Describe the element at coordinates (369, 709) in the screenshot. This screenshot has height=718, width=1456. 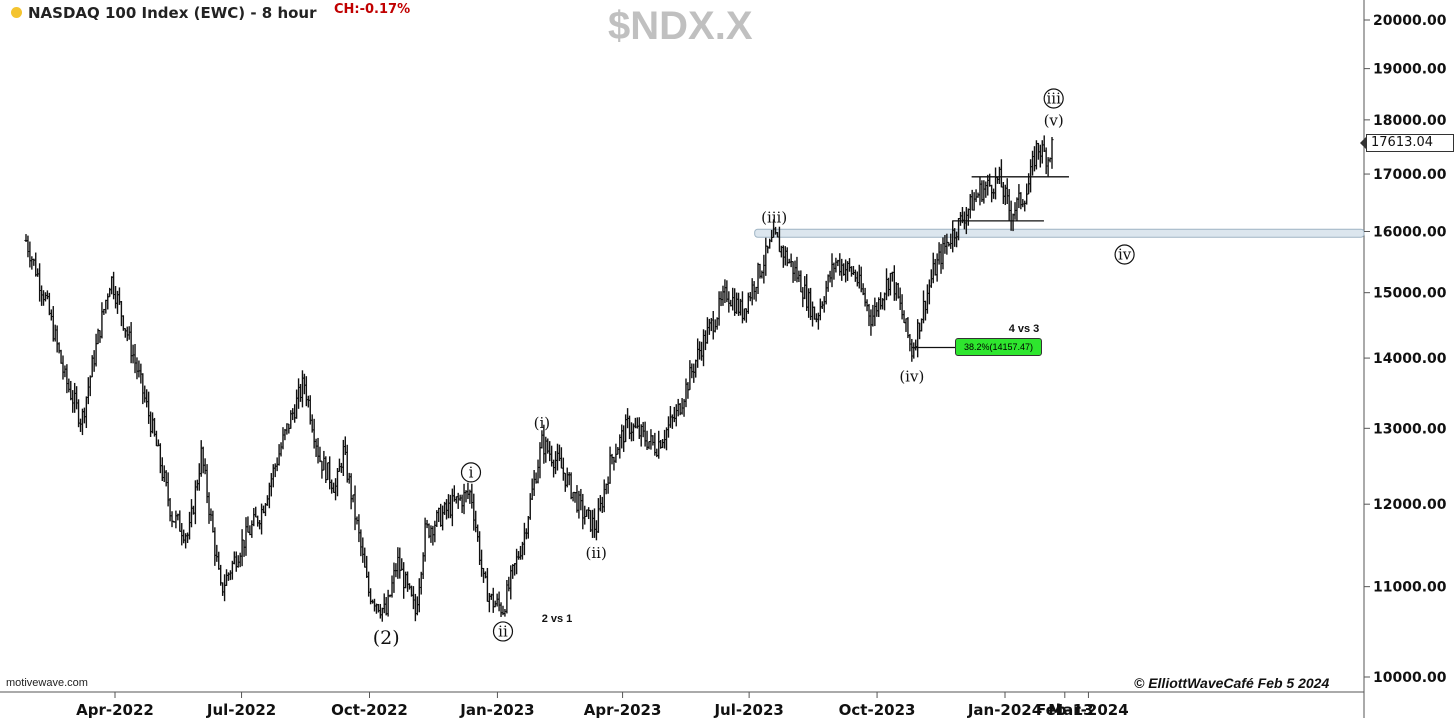
I see `x-tick-label: Oct-2022` at that location.